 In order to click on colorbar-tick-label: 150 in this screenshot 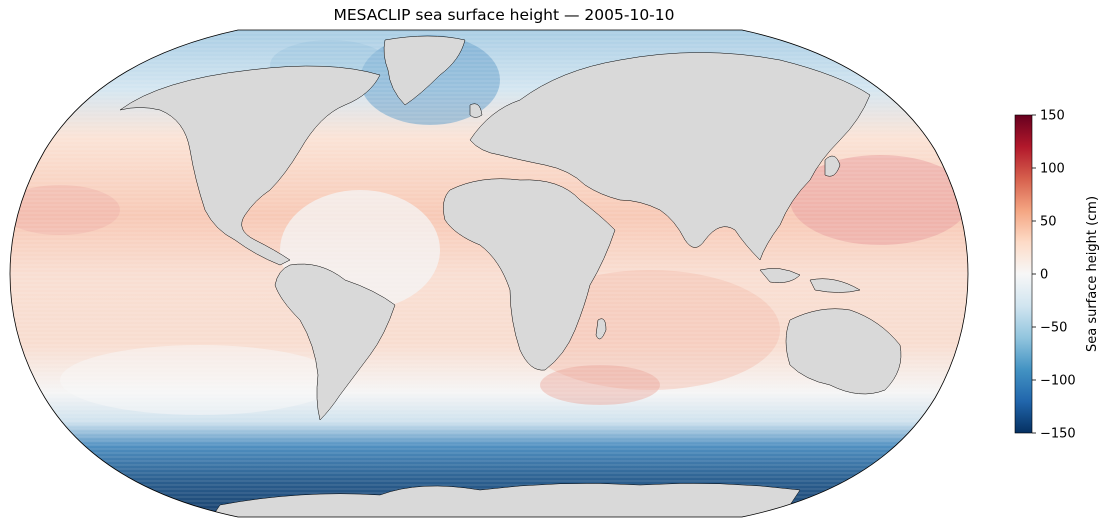, I will do `click(1052, 116)`.